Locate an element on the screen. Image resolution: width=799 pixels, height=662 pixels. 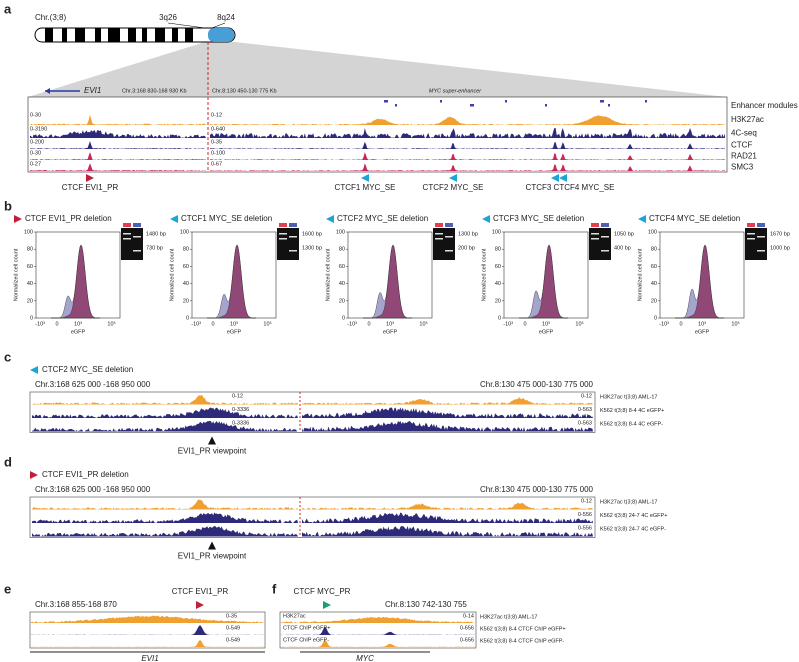
coord-label: Chr.8:130 475 000-130 775 000 is located at coordinates (537, 384).